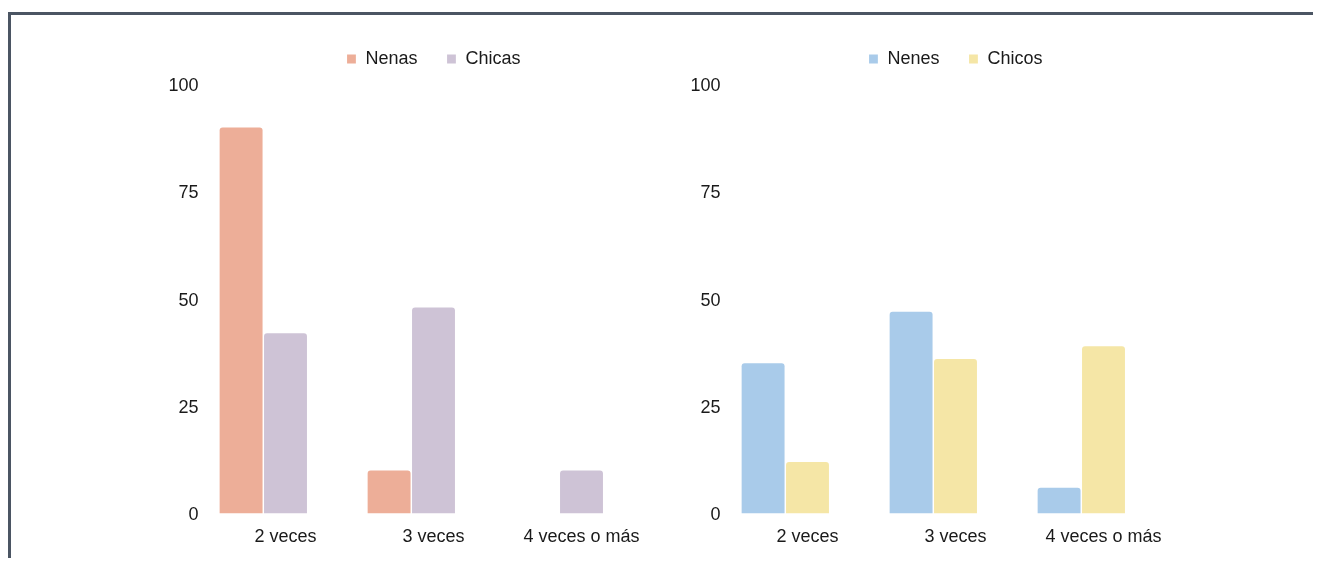 Image resolution: width=1326 pixels, height=566 pixels. I want to click on legend-label: Chicos, so click(1015, 58).